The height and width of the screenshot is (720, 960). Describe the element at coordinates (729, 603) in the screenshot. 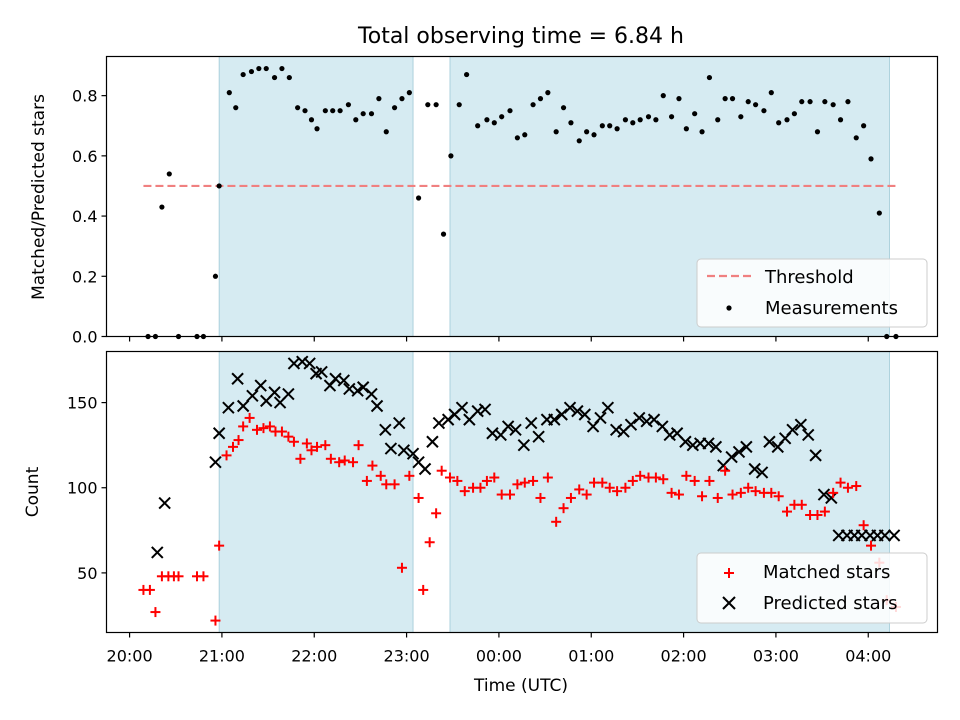

I see `predicted-legend-marker` at that location.